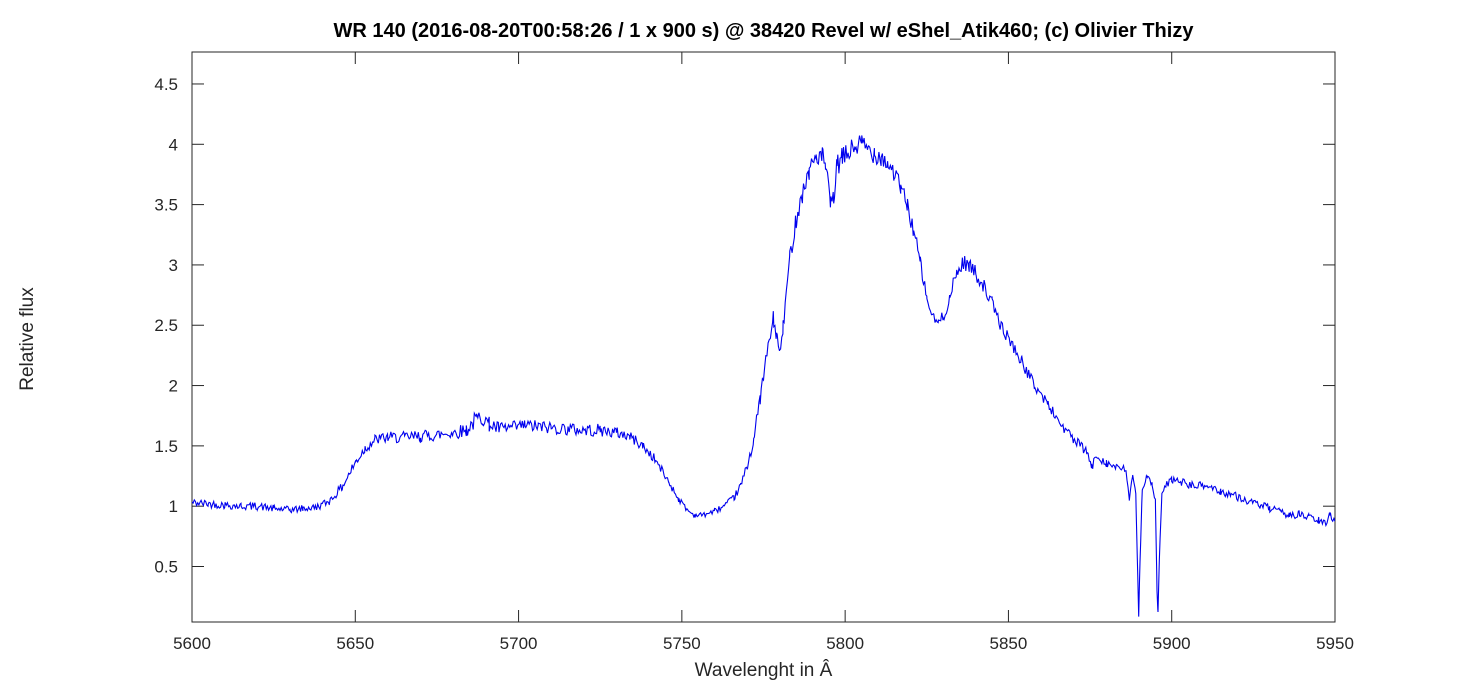 The height and width of the screenshot is (698, 1475). I want to click on x-tick-label: 5950, so click(1335, 643).